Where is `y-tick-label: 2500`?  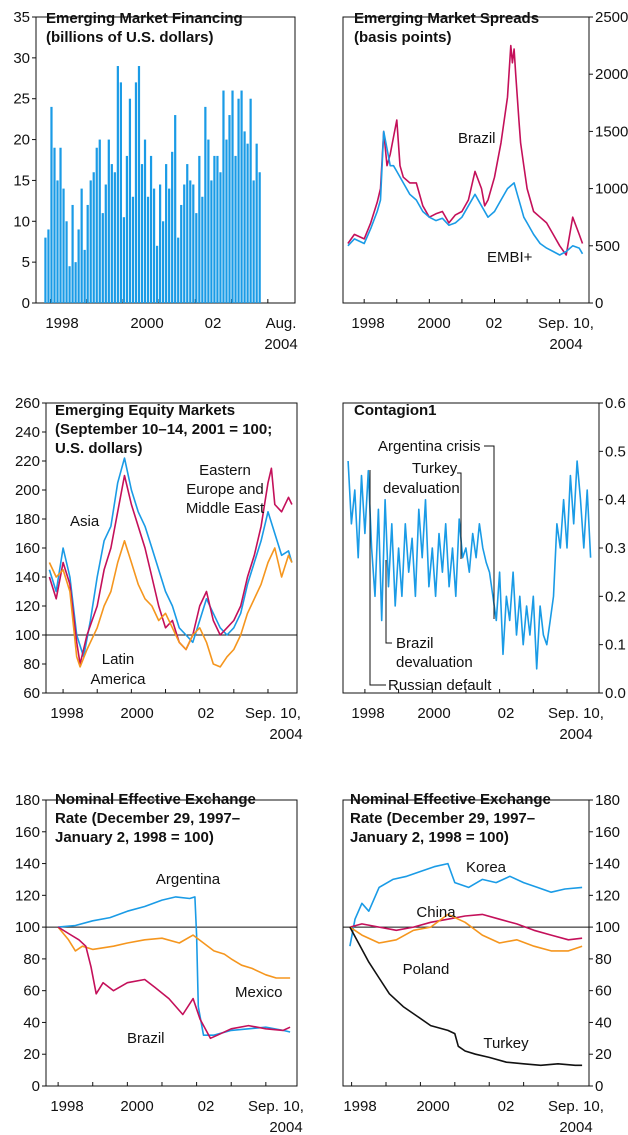
y-tick-label: 2500 is located at coordinates (611, 17).